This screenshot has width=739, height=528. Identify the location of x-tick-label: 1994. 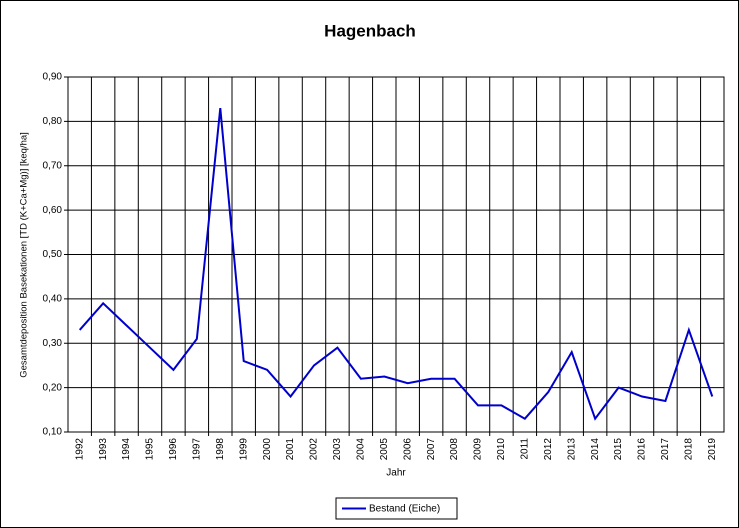
(126, 449).